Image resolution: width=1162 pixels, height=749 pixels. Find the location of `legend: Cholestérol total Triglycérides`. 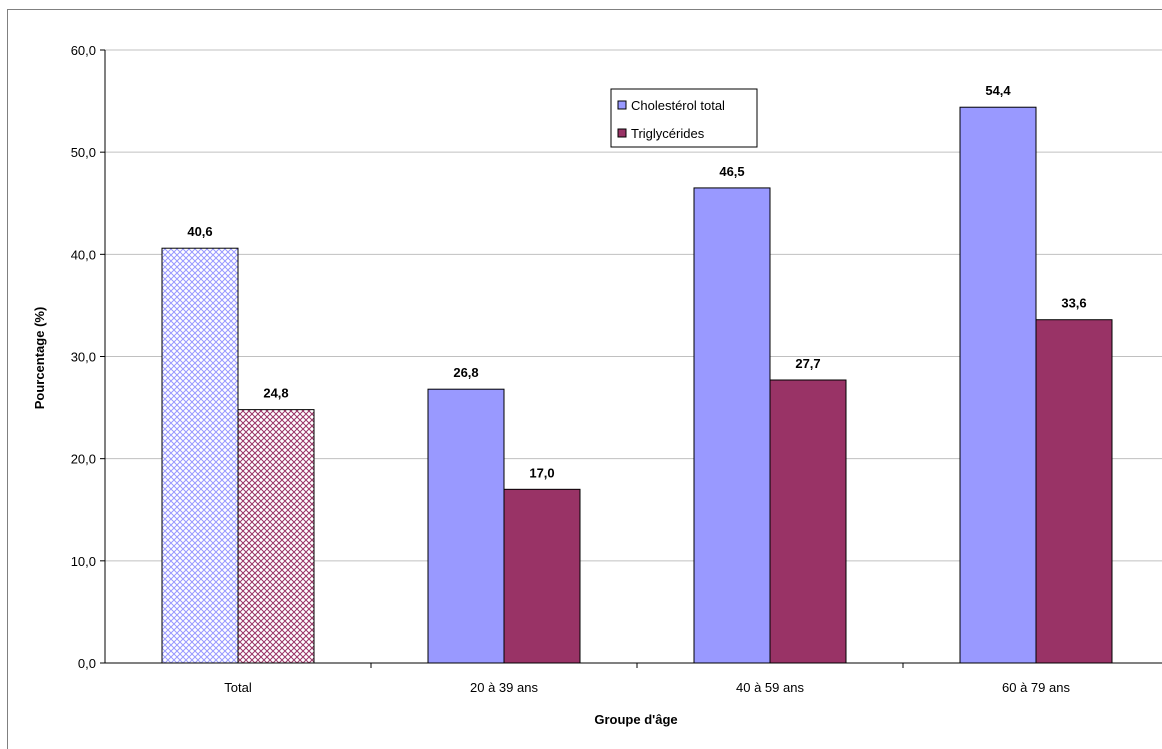

legend: Cholestérol total Triglycérides is located at coordinates (684, 118).